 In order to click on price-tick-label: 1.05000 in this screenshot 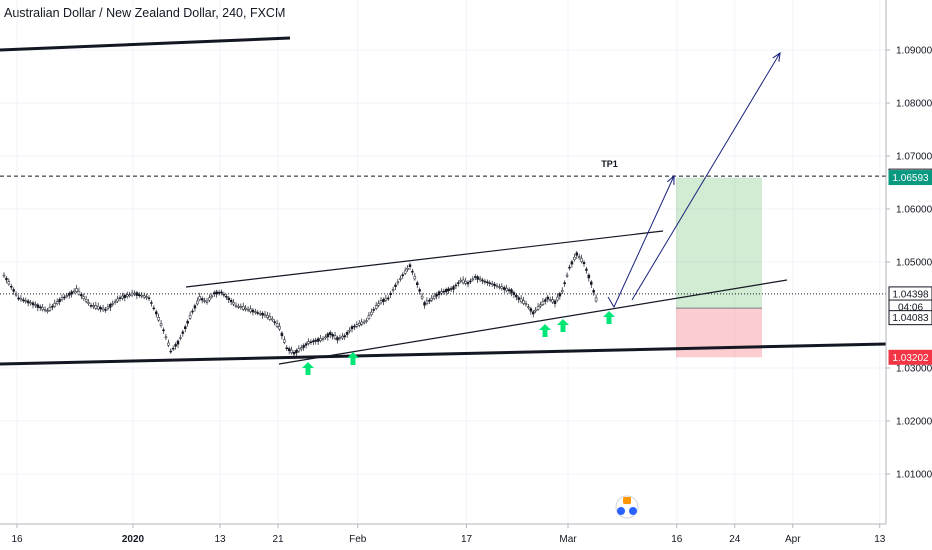, I will do `click(914, 263)`.